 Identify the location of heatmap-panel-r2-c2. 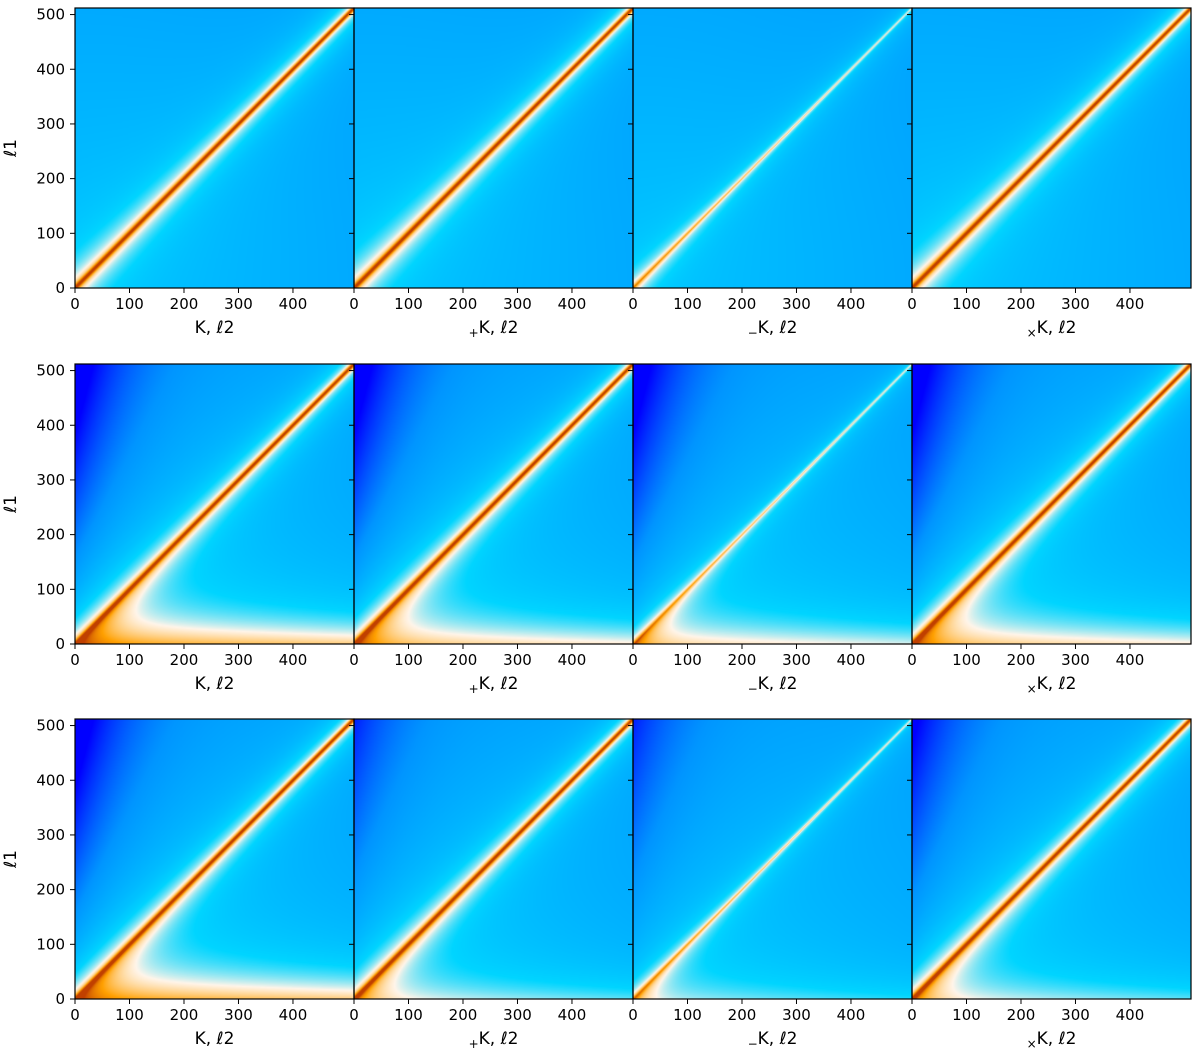
(772, 859).